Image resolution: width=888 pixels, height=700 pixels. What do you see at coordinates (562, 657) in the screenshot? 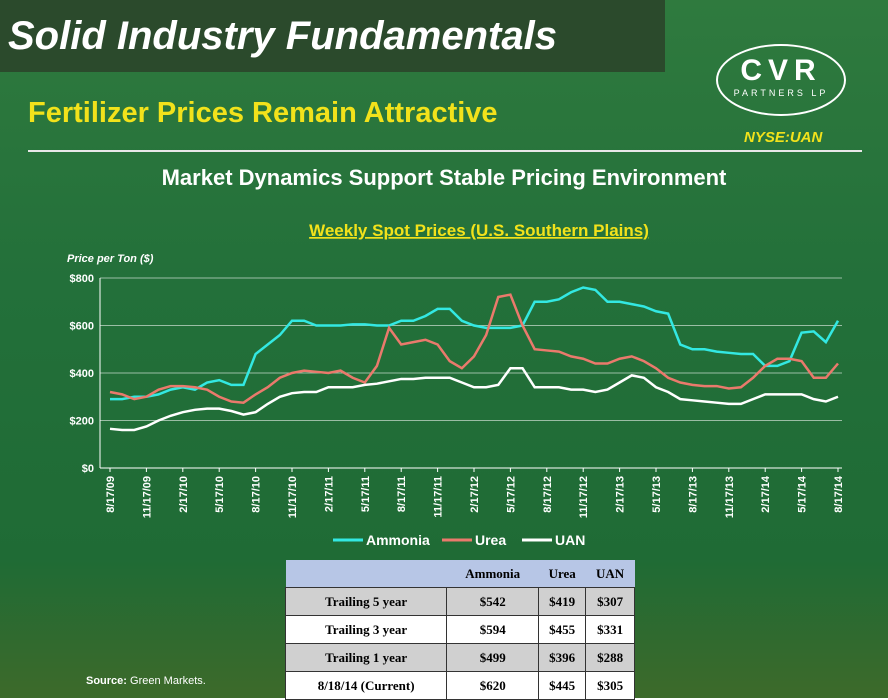
I see `table-cell: $396` at bounding box center [562, 657].